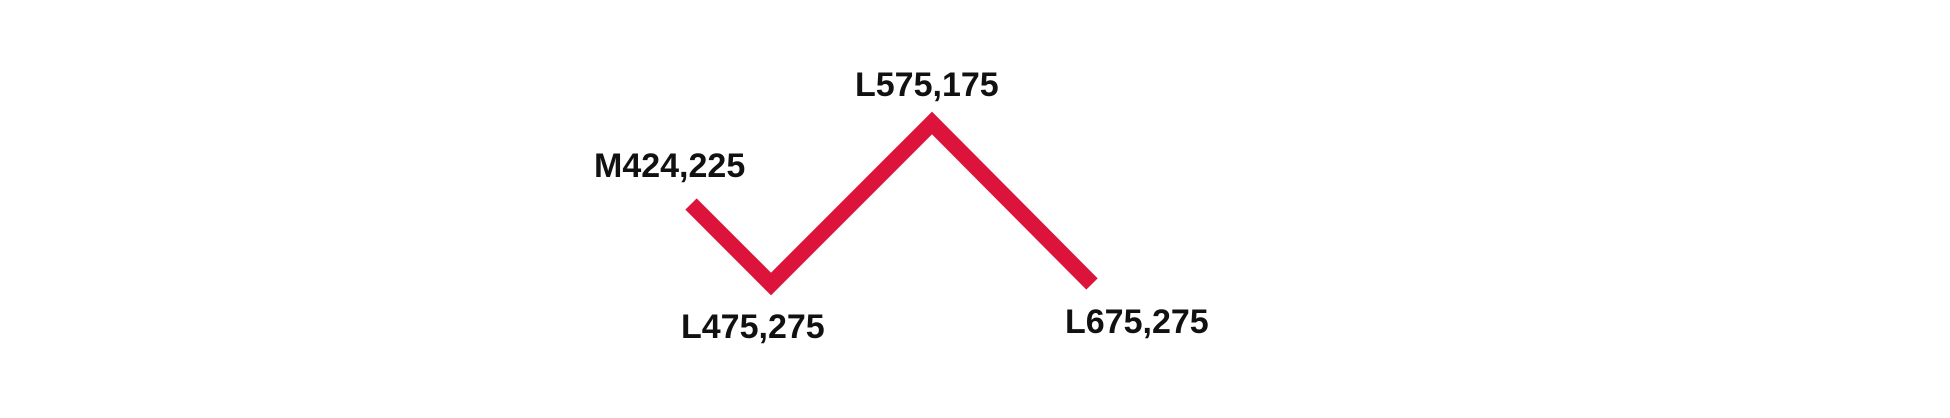 This screenshot has width=1950, height=418. I want to click on label-move-to: M424,225, so click(669, 166).